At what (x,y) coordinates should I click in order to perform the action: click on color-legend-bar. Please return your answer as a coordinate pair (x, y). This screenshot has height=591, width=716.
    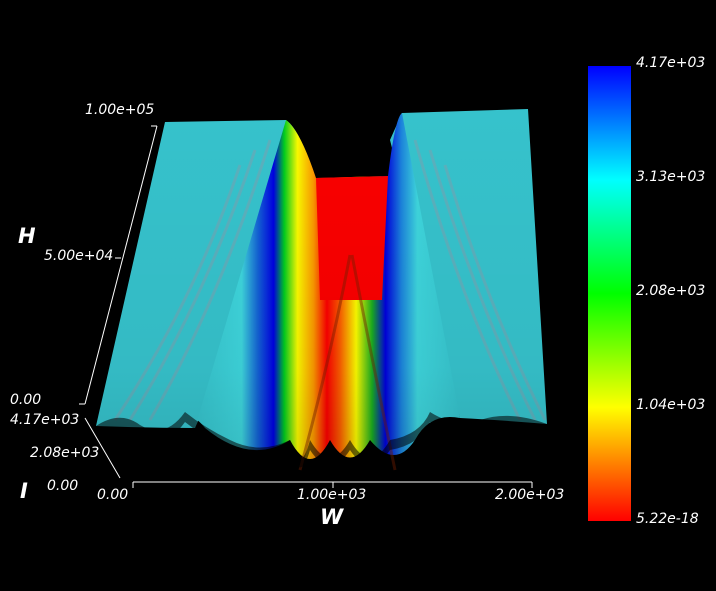
    Looking at the image, I should click on (609, 293).